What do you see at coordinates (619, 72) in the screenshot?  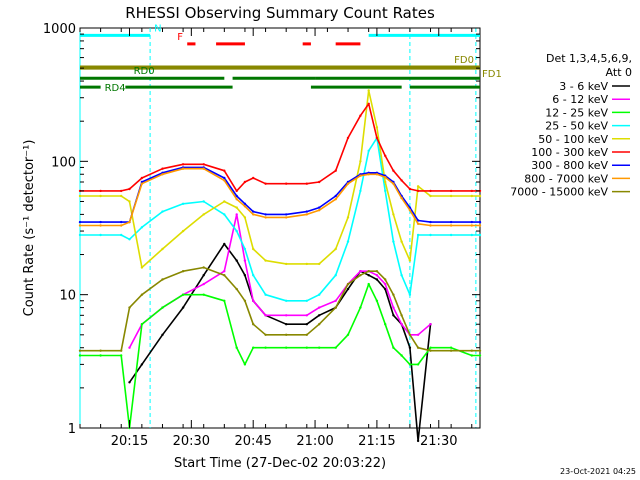 I see `legend-header-line2: Att 0` at bounding box center [619, 72].